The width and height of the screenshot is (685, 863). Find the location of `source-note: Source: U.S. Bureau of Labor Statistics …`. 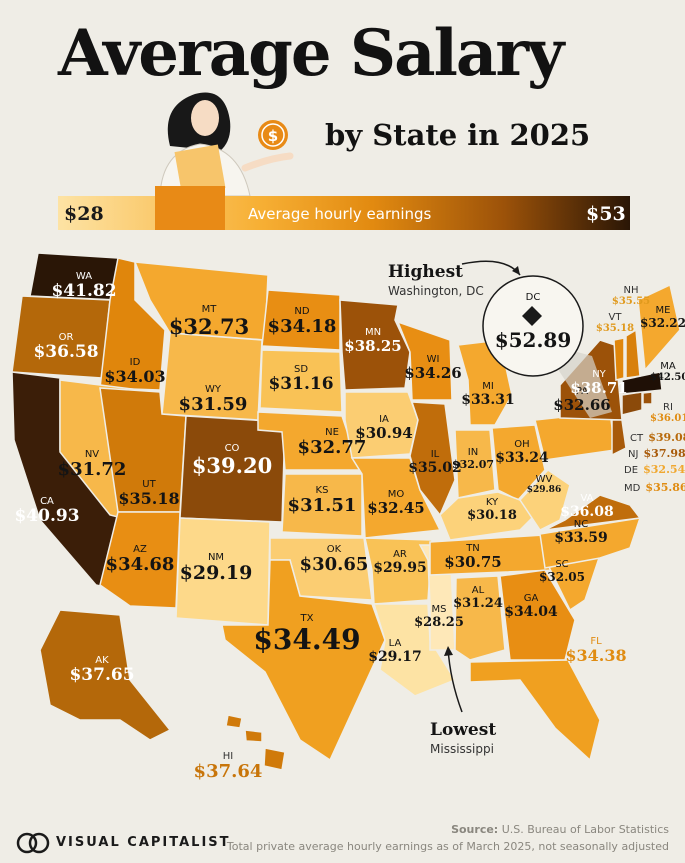

source-note: Source: U.S. Bureau of Labor Statistics … is located at coordinates (448, 838).